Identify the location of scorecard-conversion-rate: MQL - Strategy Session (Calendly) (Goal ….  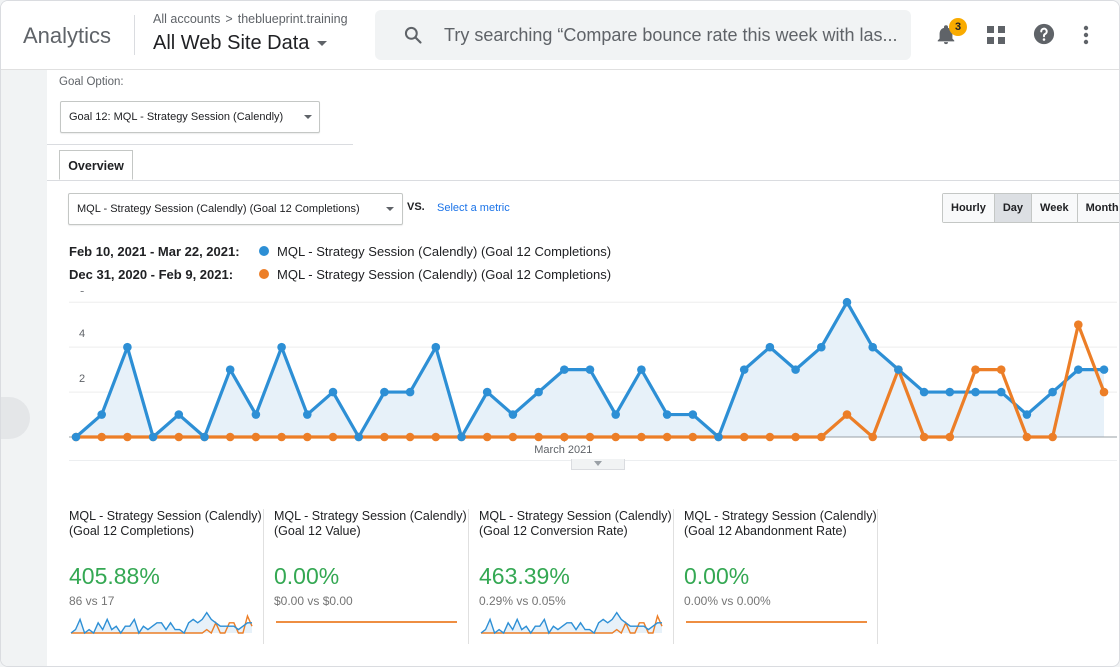
(579, 576).